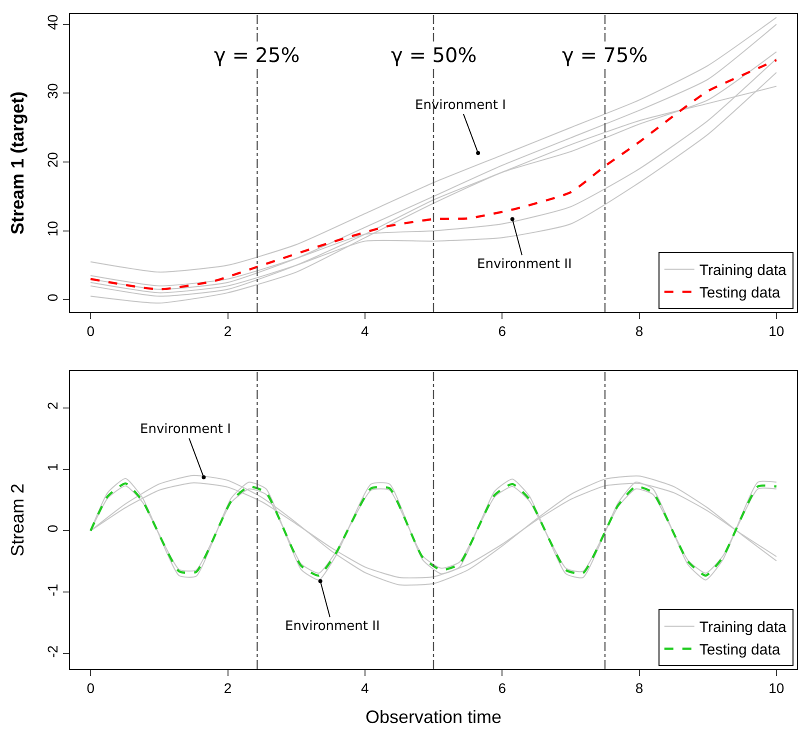  What do you see at coordinates (257, 55) in the screenshot?
I see `annotation: γ = 25%` at bounding box center [257, 55].